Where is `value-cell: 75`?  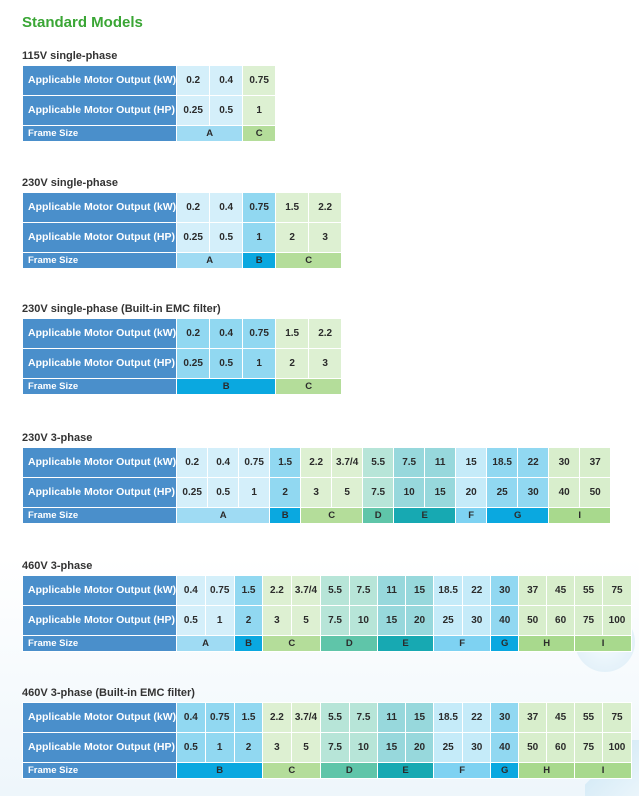 value-cell: 75 is located at coordinates (588, 620).